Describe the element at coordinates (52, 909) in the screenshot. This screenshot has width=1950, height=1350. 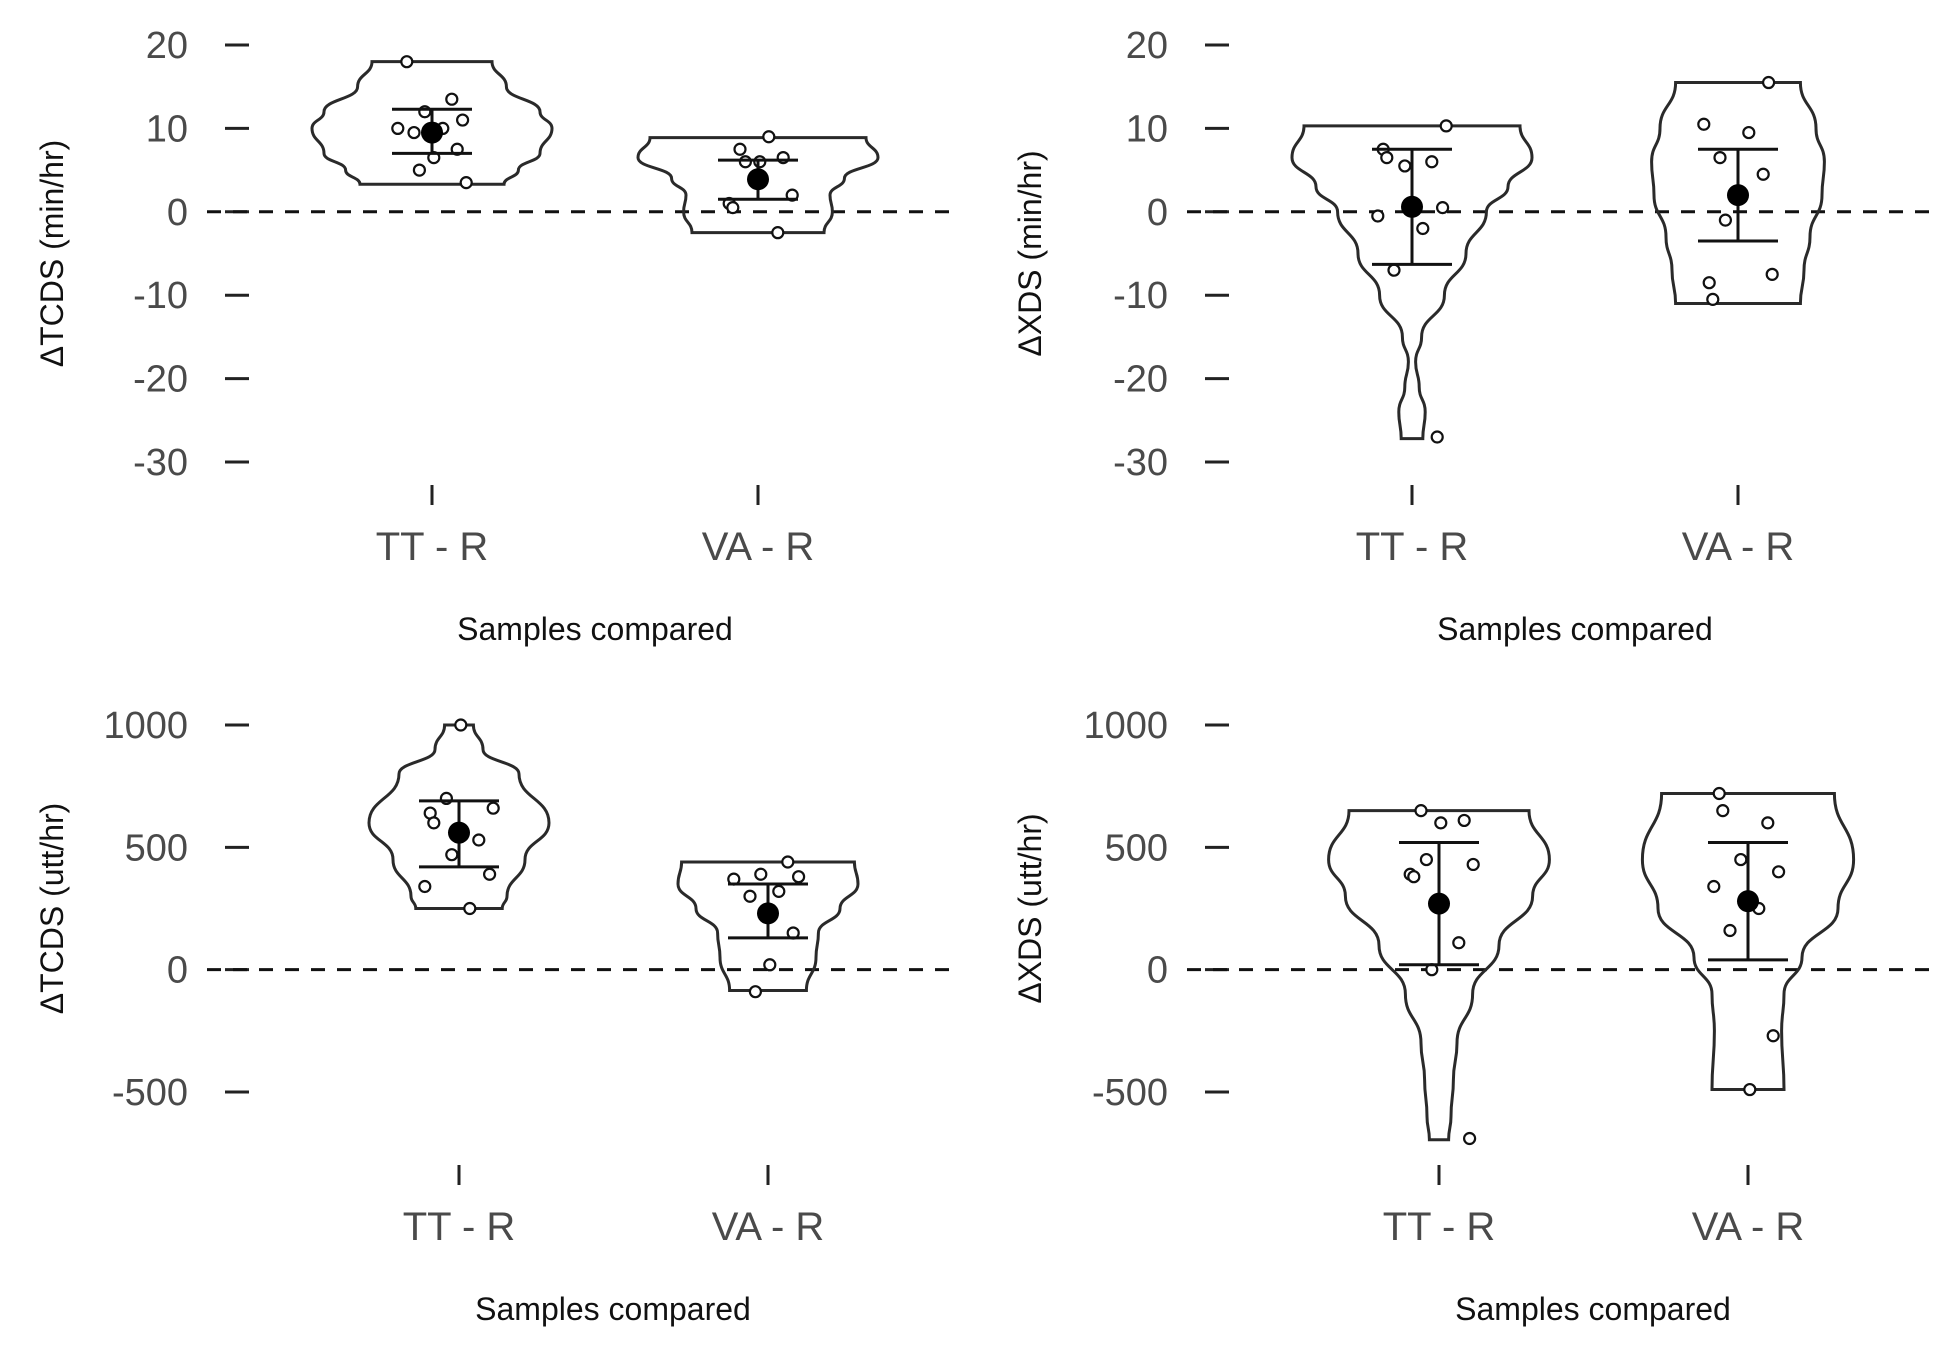
I see `y-axis-title: ΔTCDS (utt/hr)` at that location.